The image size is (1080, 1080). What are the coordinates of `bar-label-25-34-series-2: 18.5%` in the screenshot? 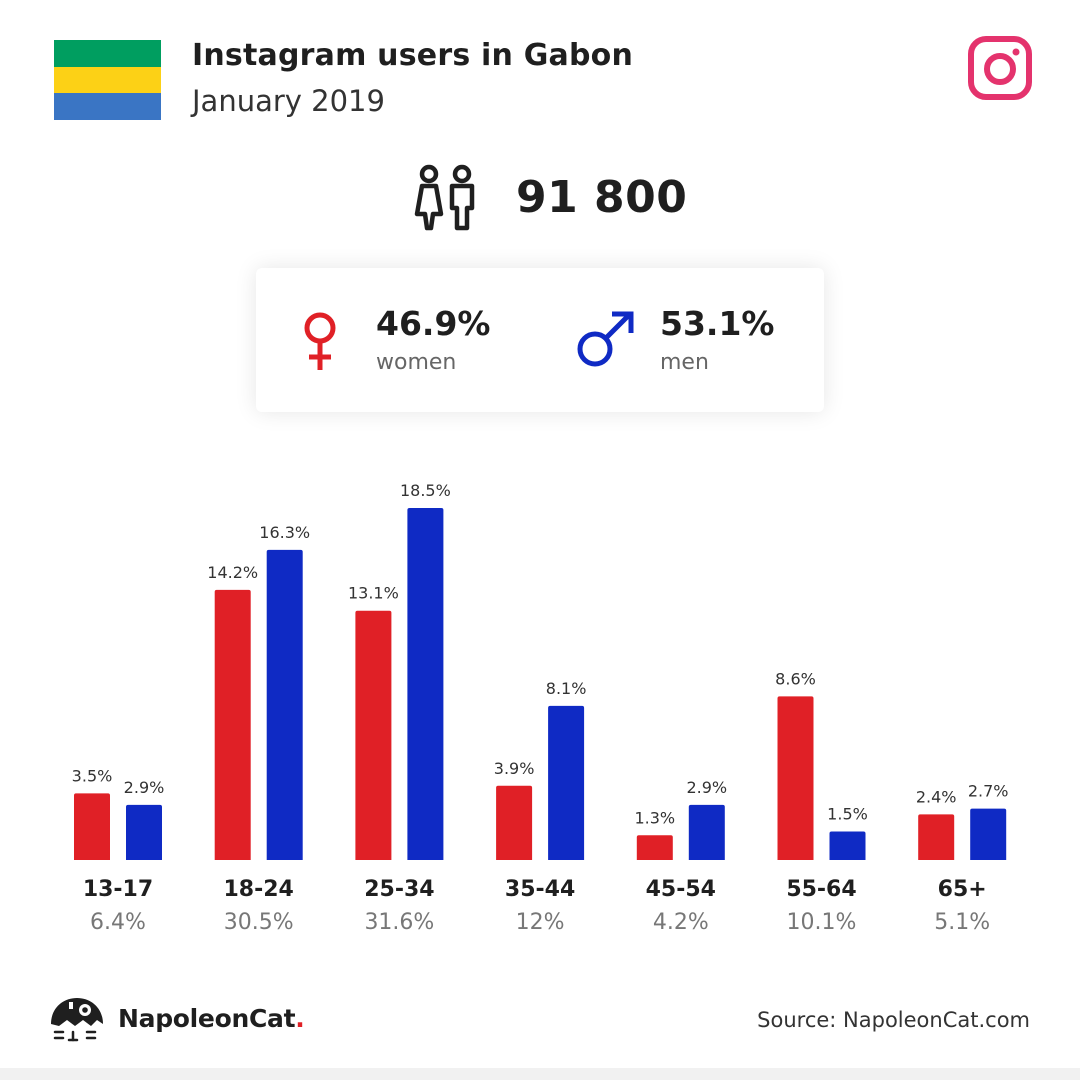 It's located at (425, 490).